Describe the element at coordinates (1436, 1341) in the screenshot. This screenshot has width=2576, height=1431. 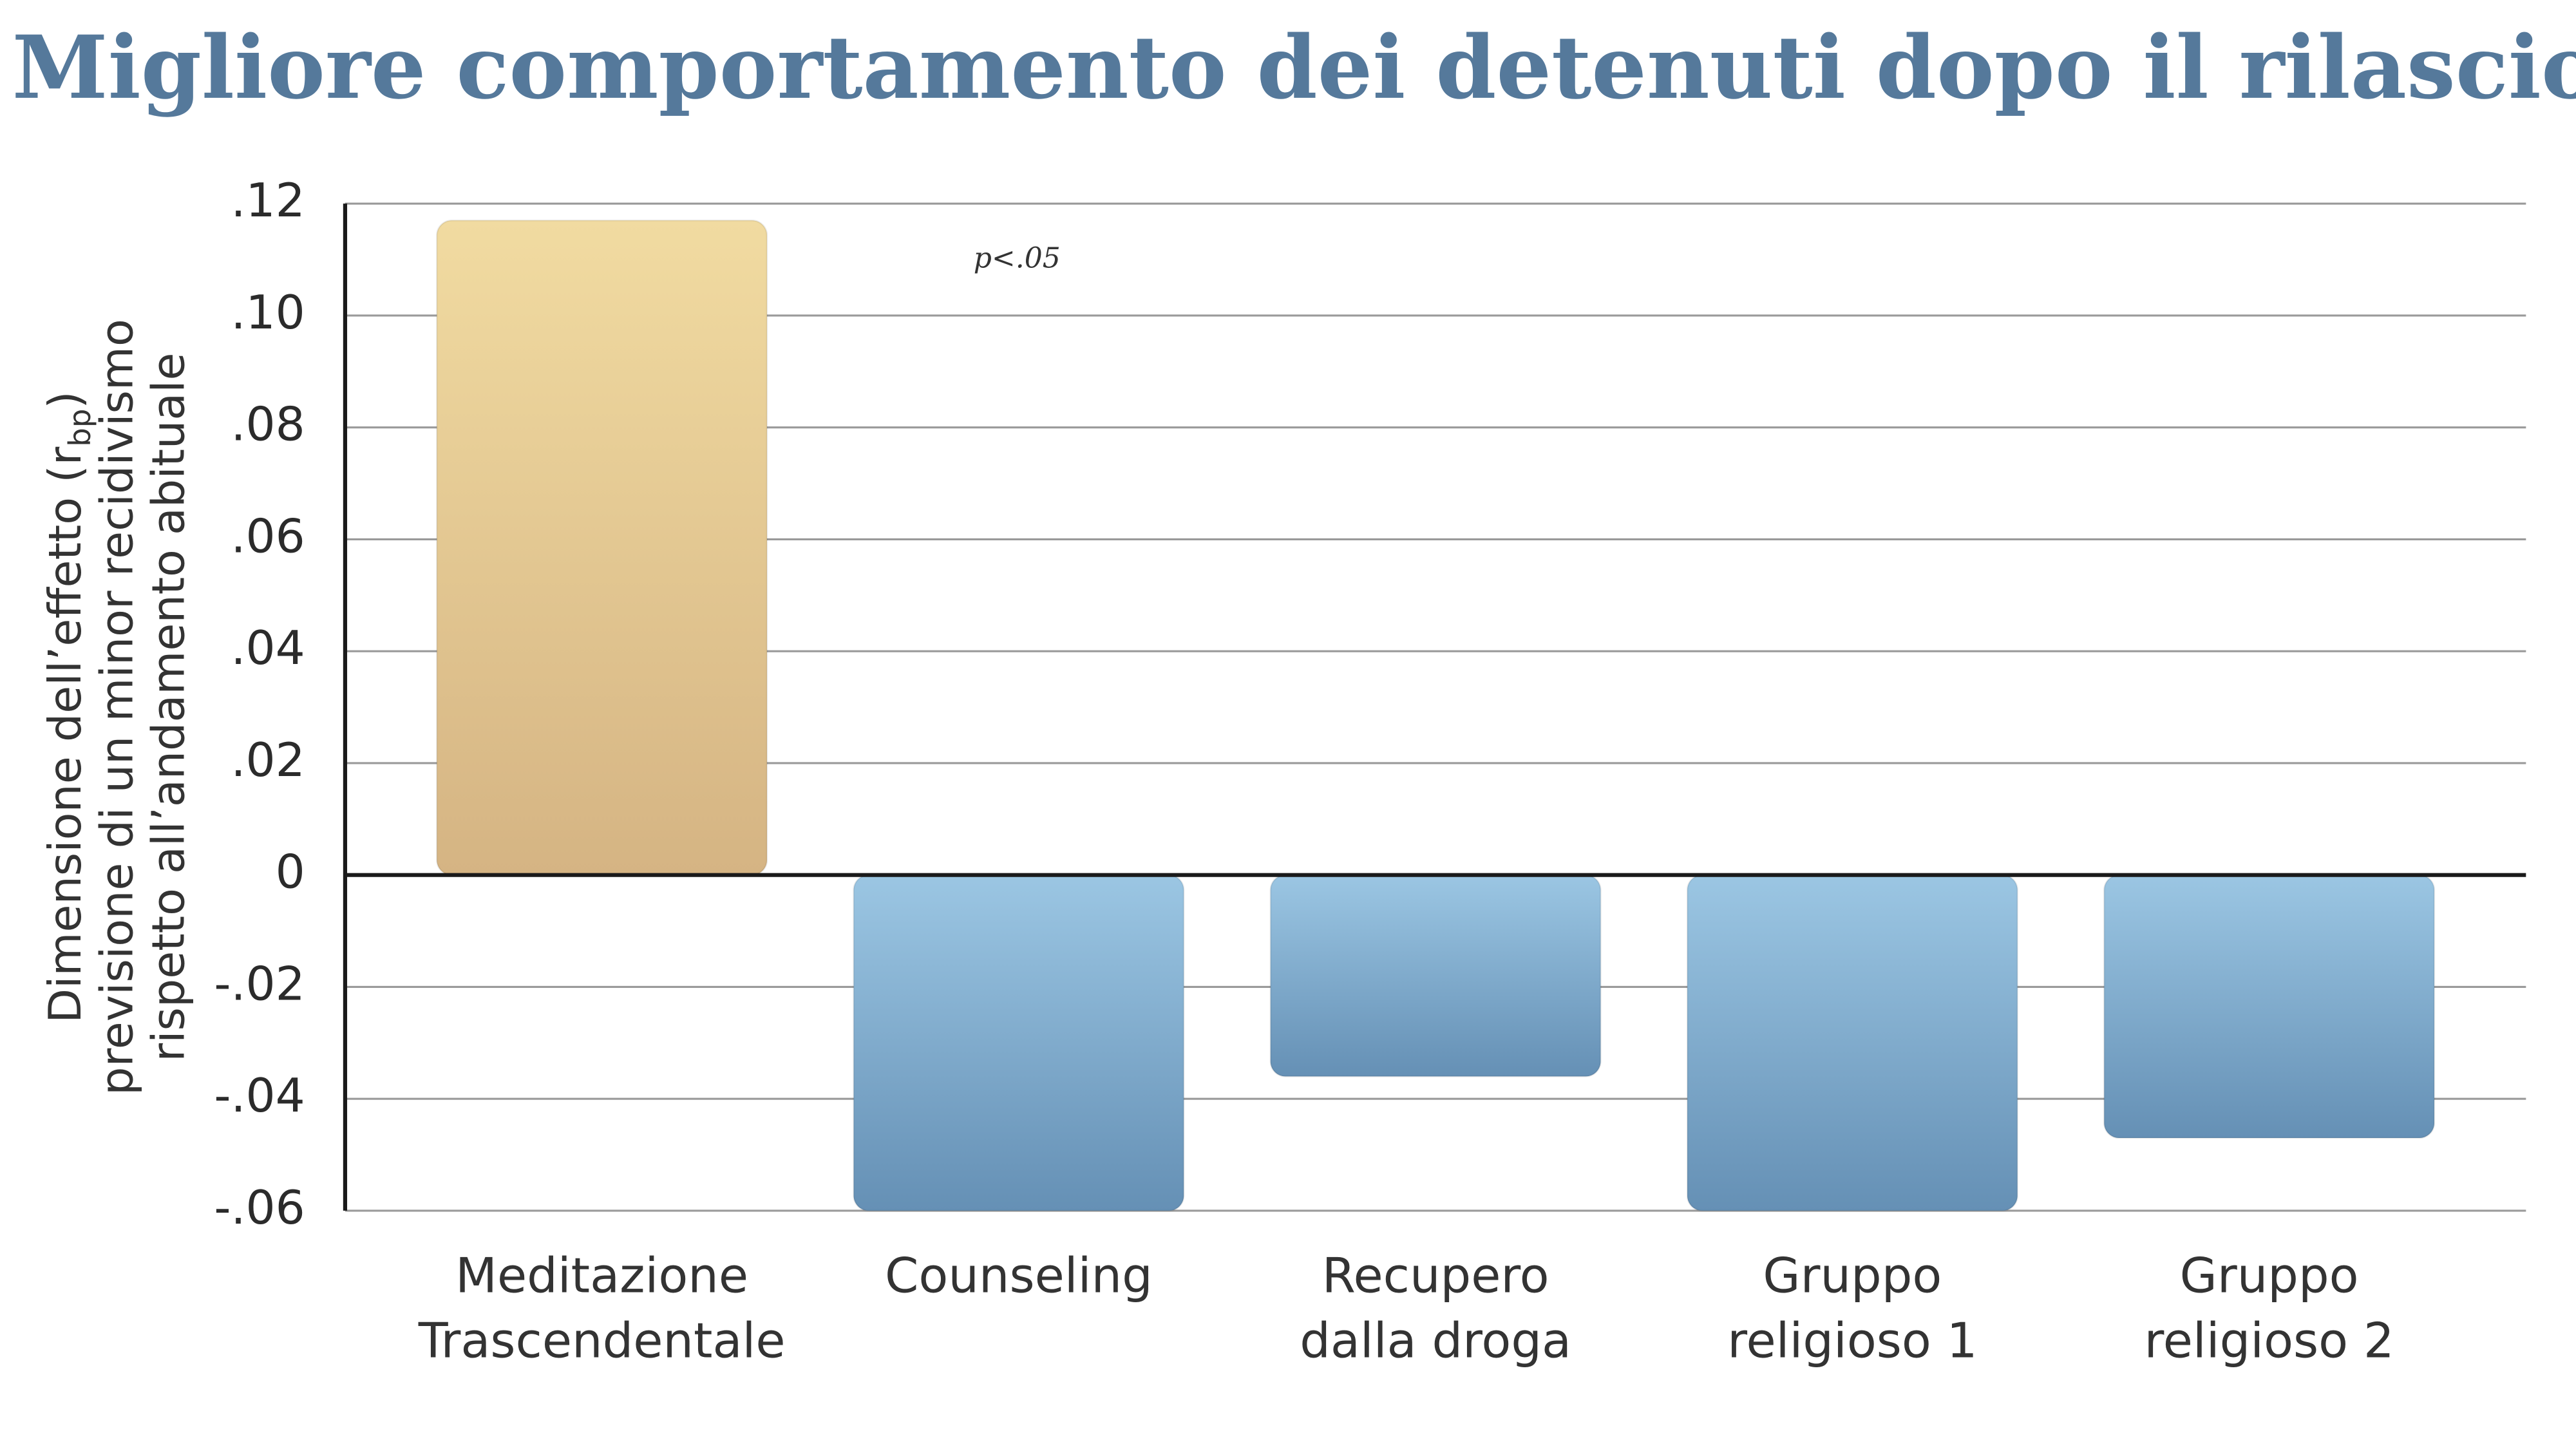
I see `x-tick-label: dalla droga` at that location.